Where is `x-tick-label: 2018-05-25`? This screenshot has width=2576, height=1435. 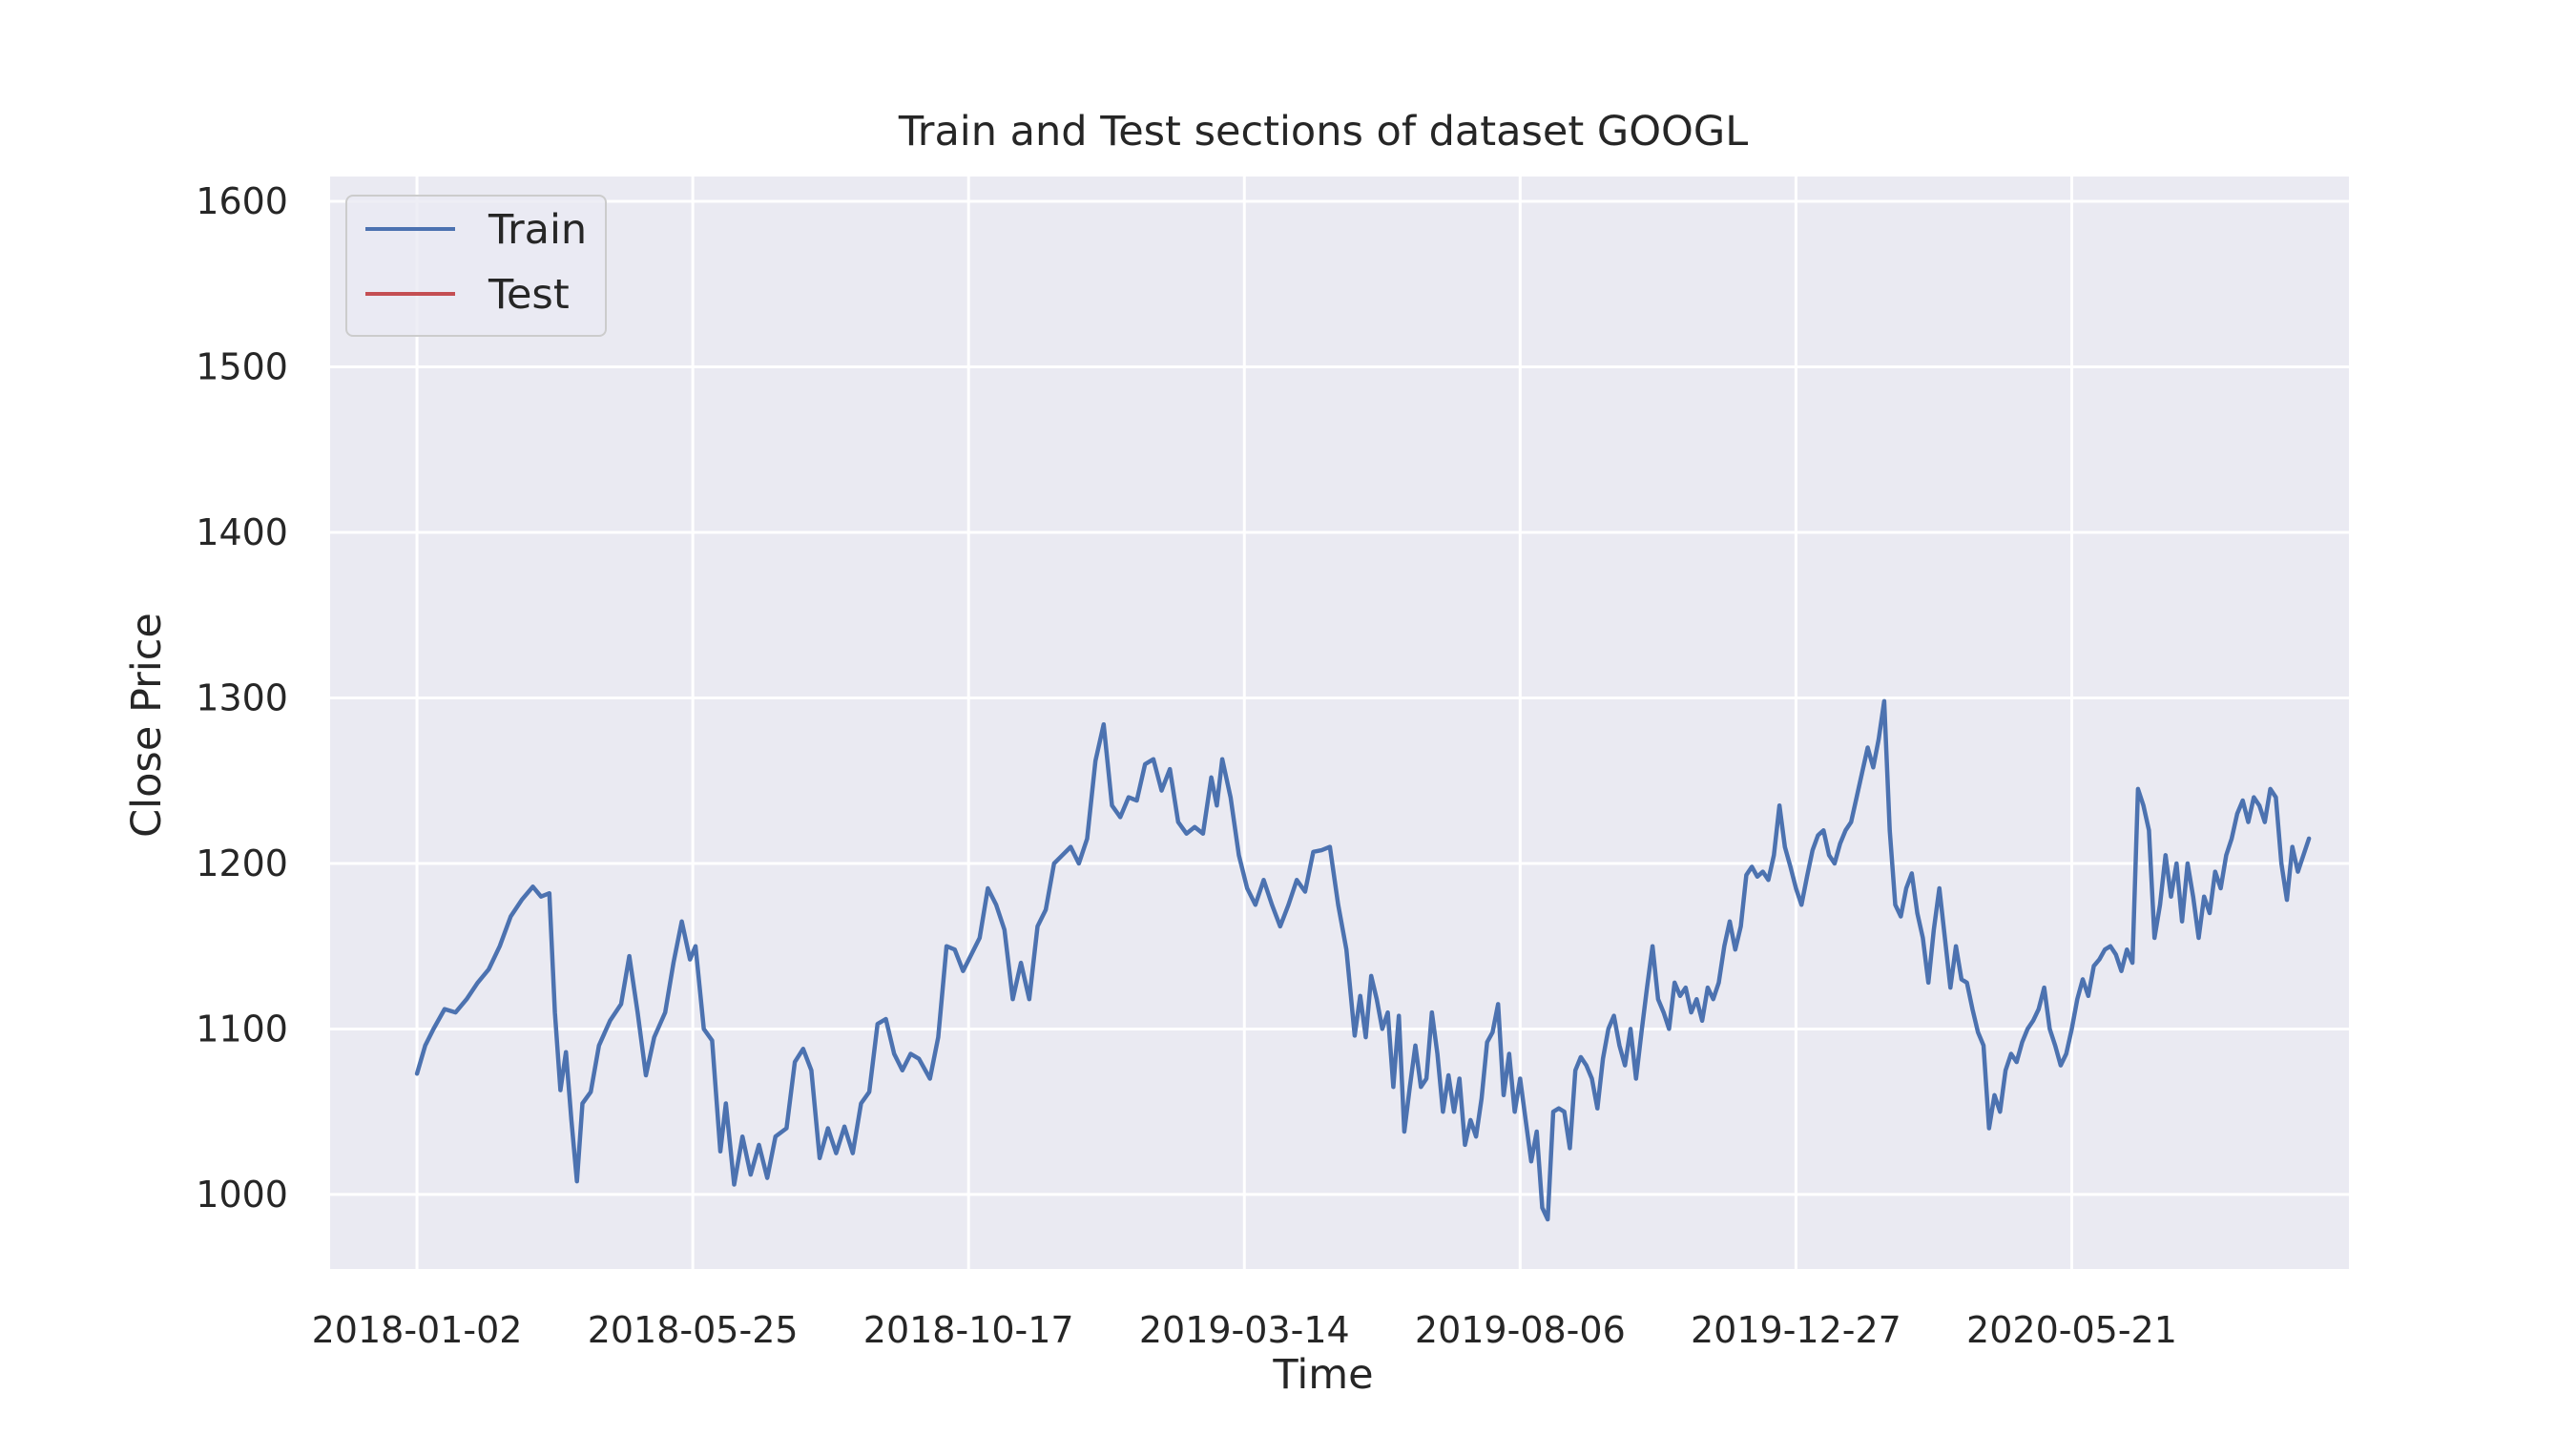
x-tick-label: 2018-05-25 is located at coordinates (693, 1330).